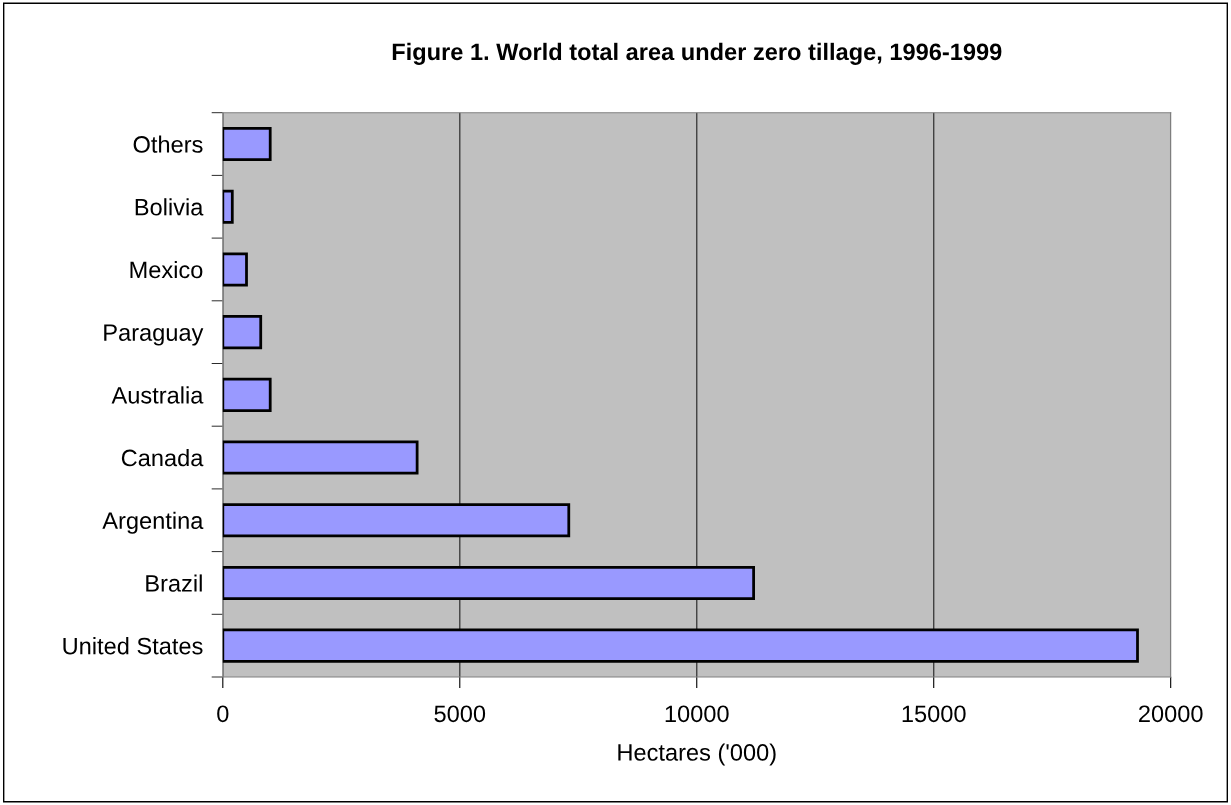 The width and height of the screenshot is (1231, 805). I want to click on y-tick-label: Others, so click(168, 144).